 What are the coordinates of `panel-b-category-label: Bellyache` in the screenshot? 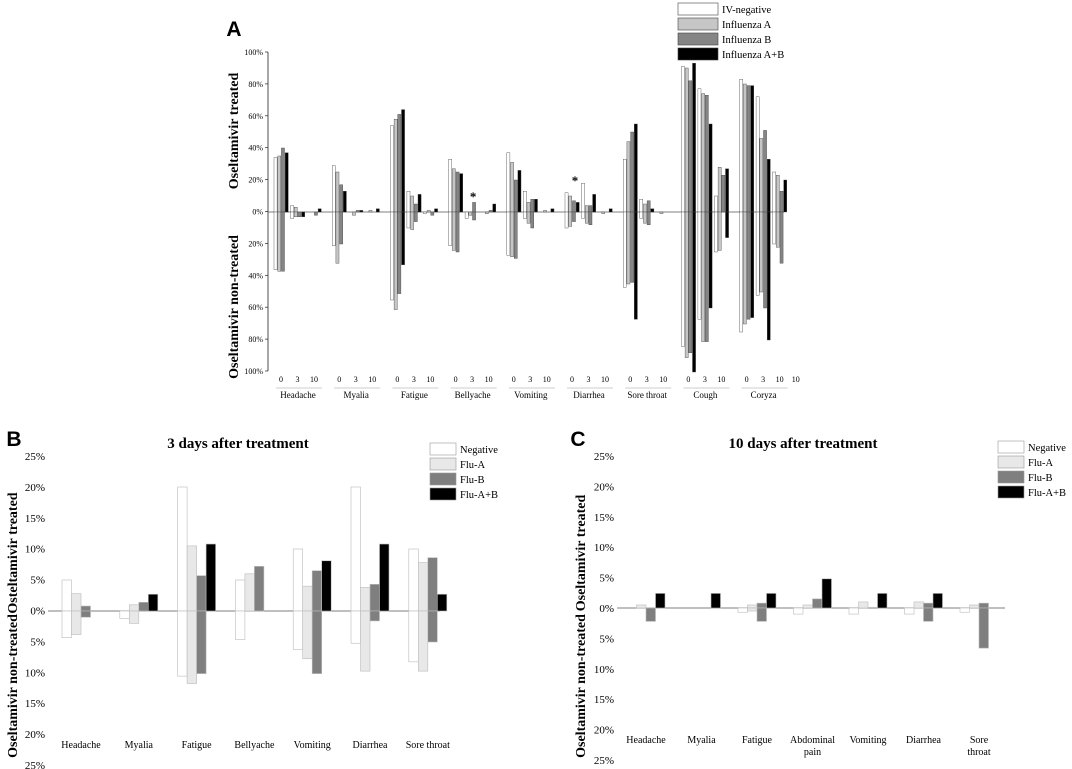 It's located at (254, 745).